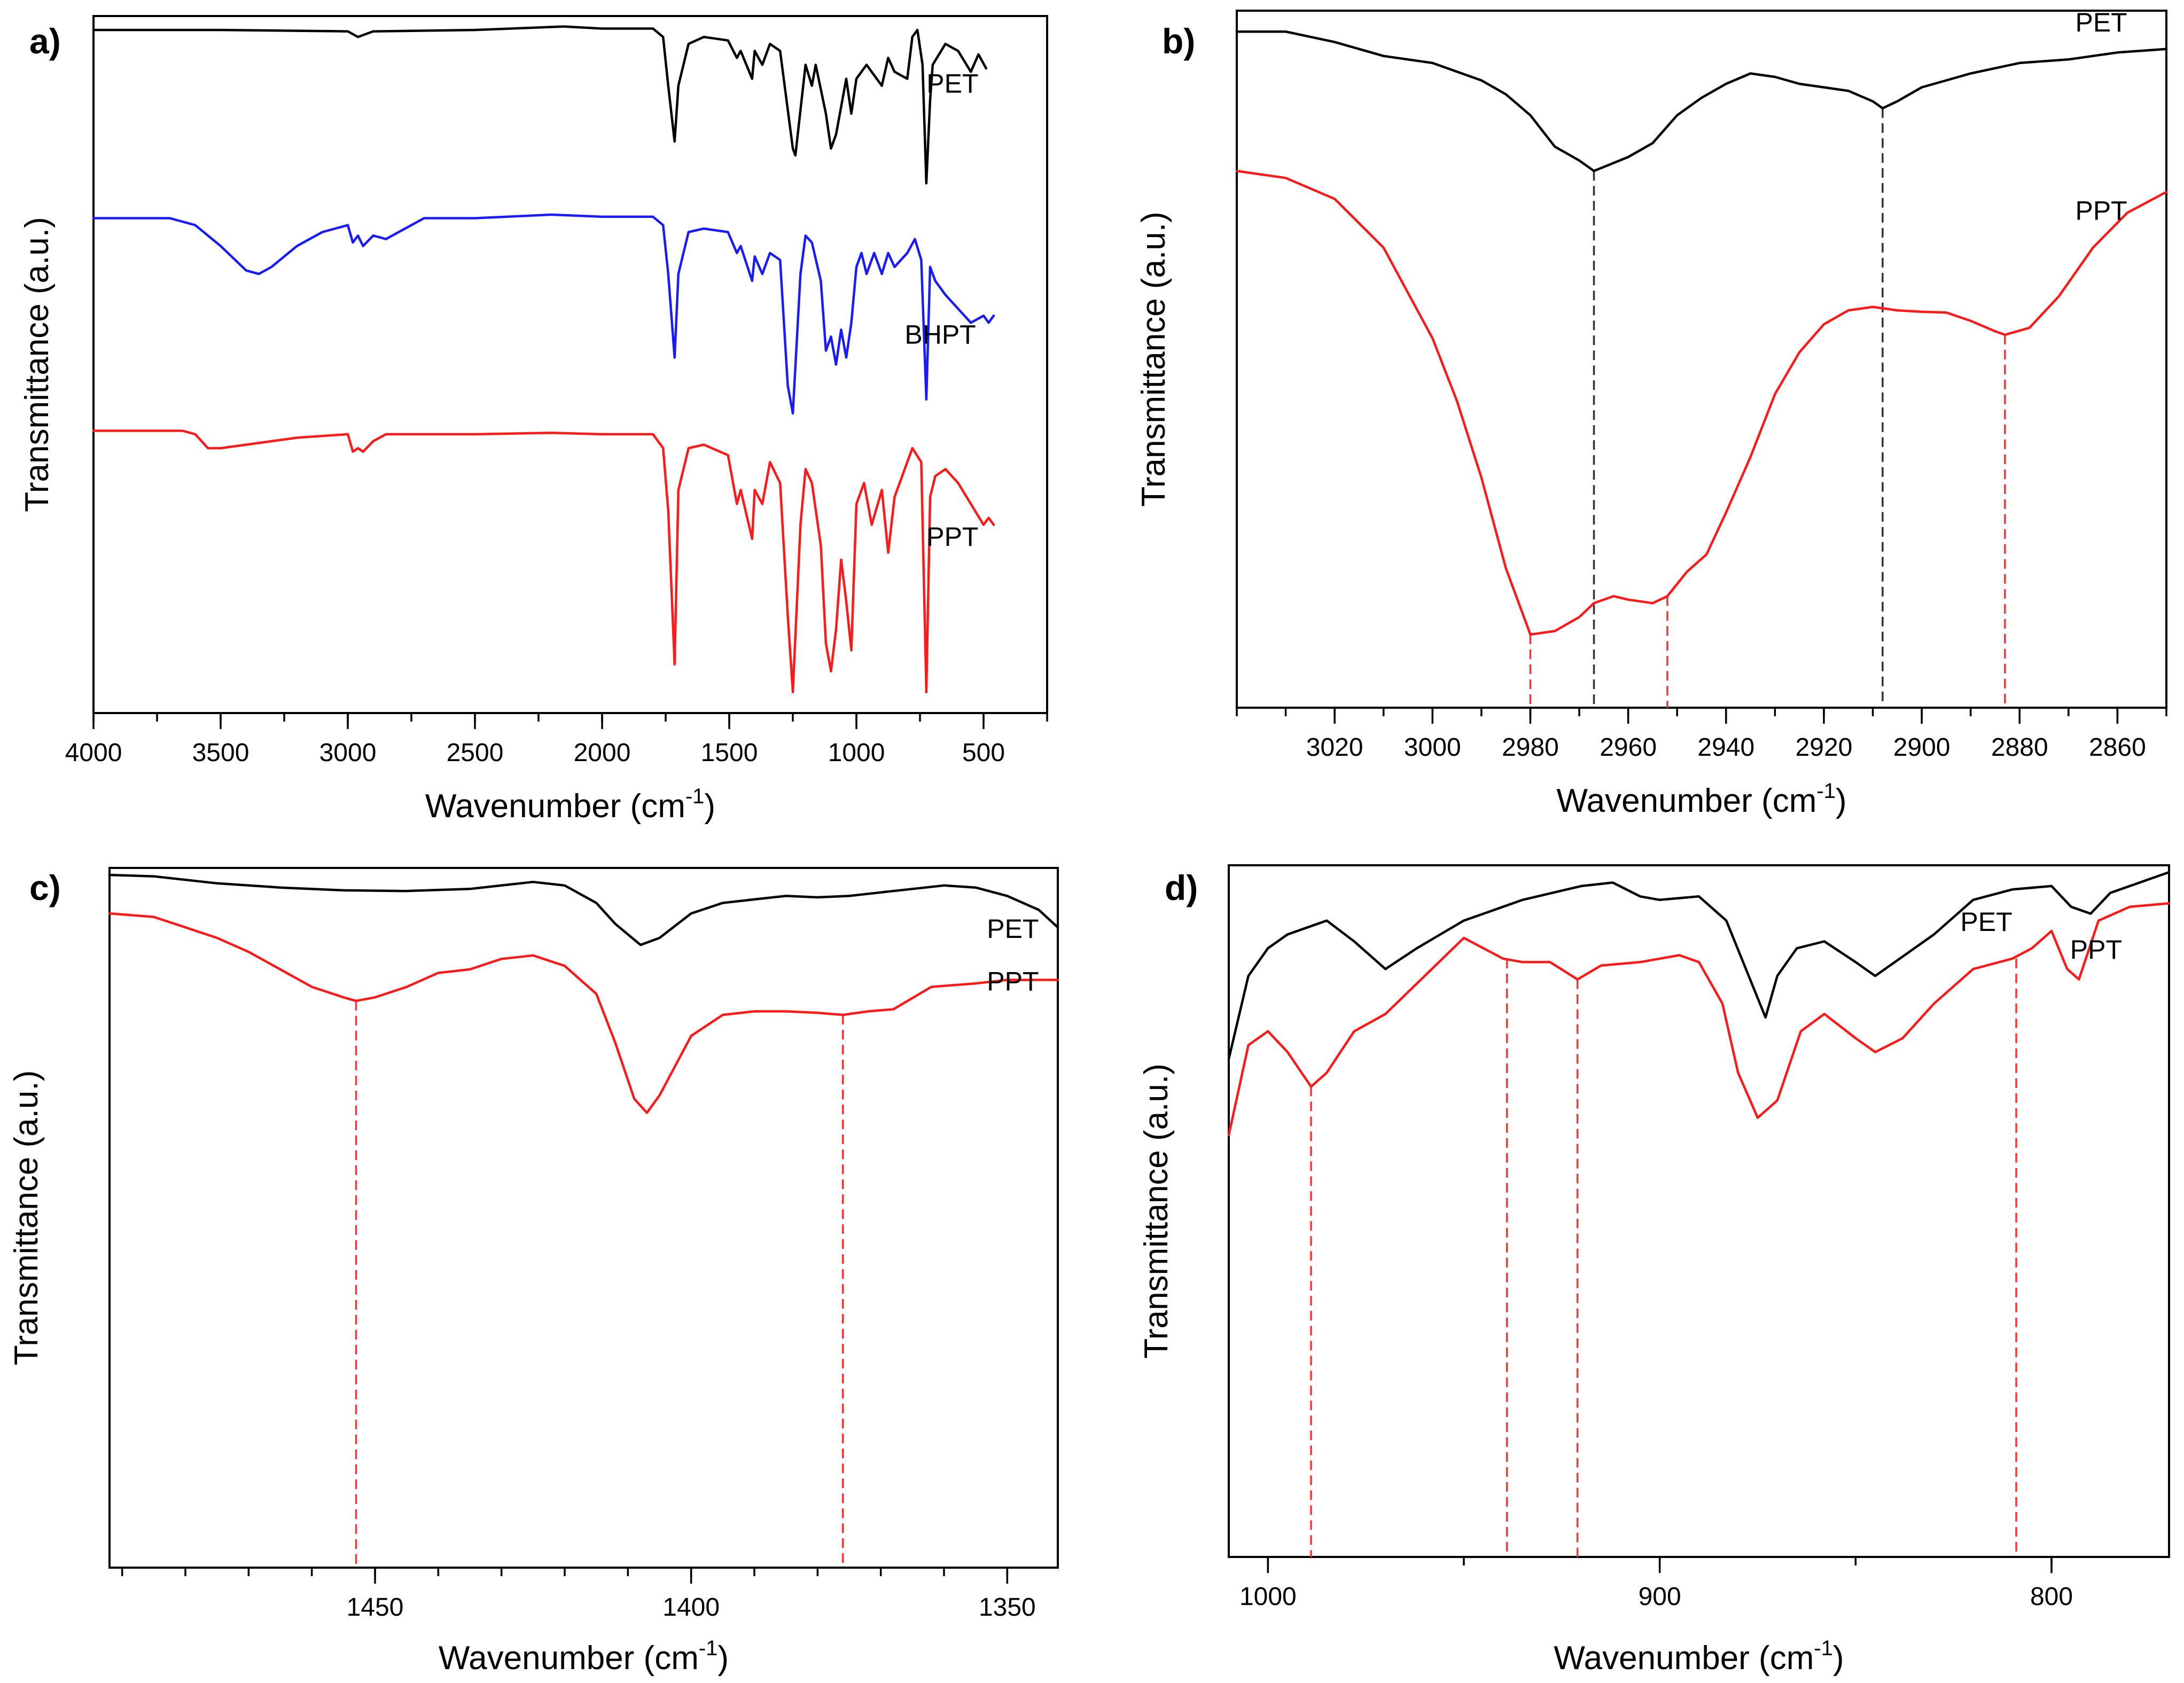 Image resolution: width=2184 pixels, height=1683 pixels. Describe the element at coordinates (45, 887) in the screenshot. I see `panel-label: c)` at that location.